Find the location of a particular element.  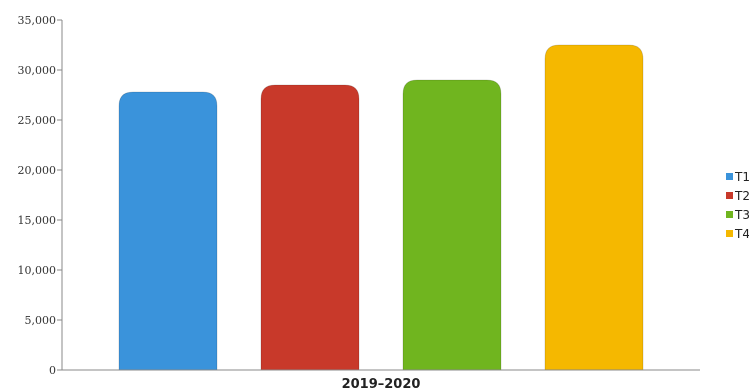

legend-swatch-t4 is located at coordinates (729, 233).